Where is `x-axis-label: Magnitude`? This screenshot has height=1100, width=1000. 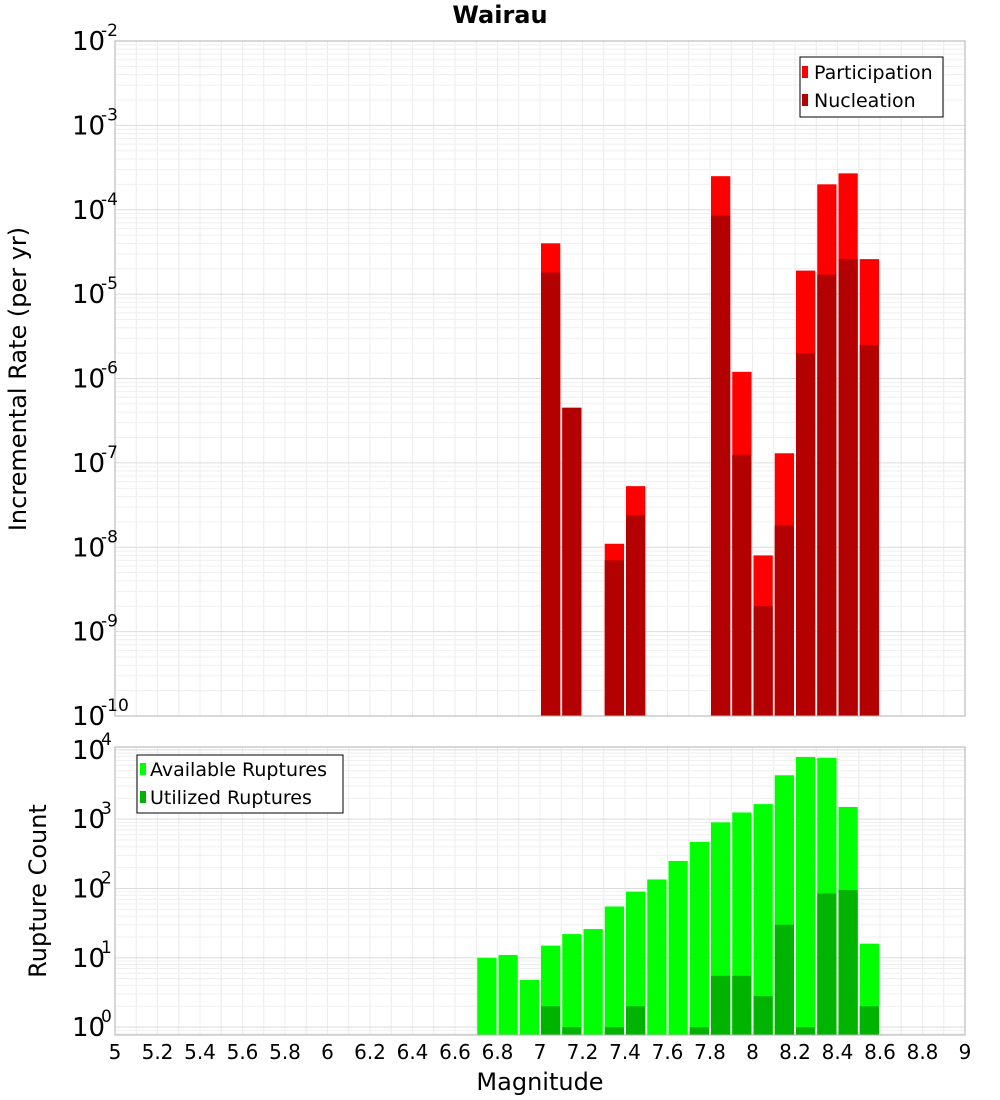 x-axis-label: Magnitude is located at coordinates (539, 1082).